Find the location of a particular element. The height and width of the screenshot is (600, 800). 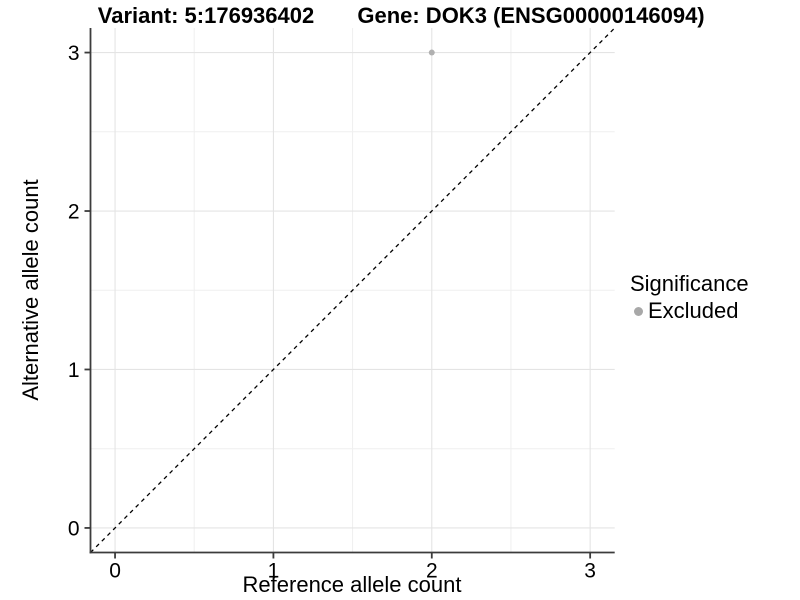

y-axis-title: Alternative allele count is located at coordinates (30, 290).